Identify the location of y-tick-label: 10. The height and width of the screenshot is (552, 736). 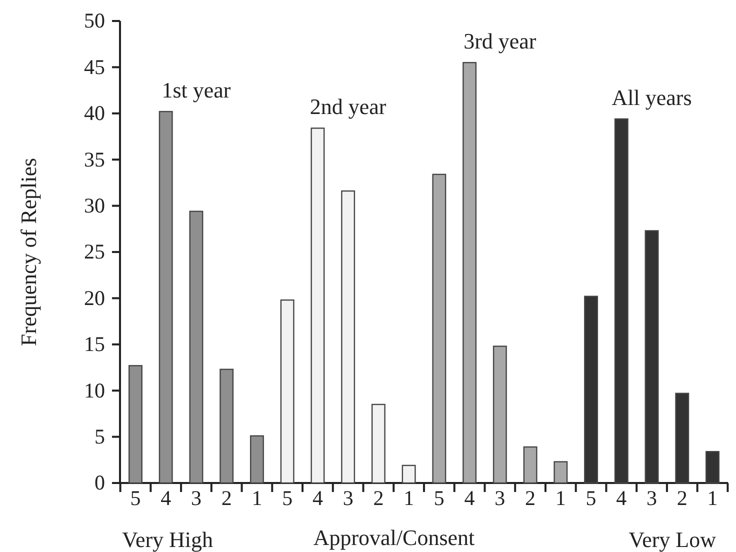
(94, 390).